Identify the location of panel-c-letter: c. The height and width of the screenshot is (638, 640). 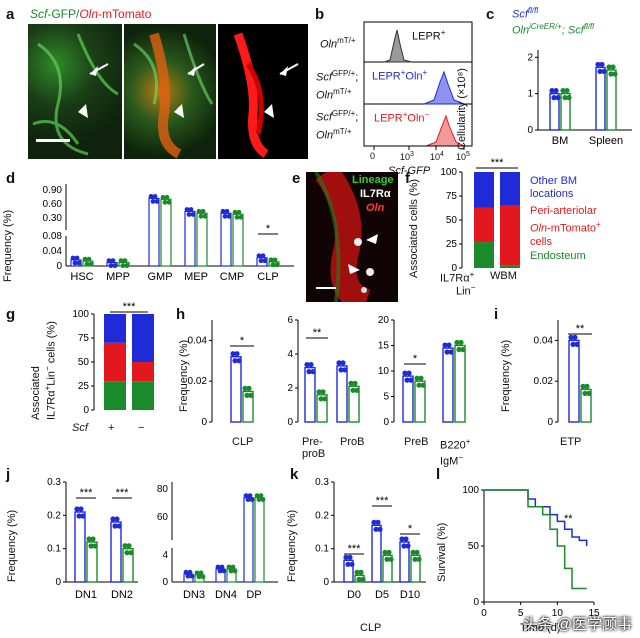
(490, 14).